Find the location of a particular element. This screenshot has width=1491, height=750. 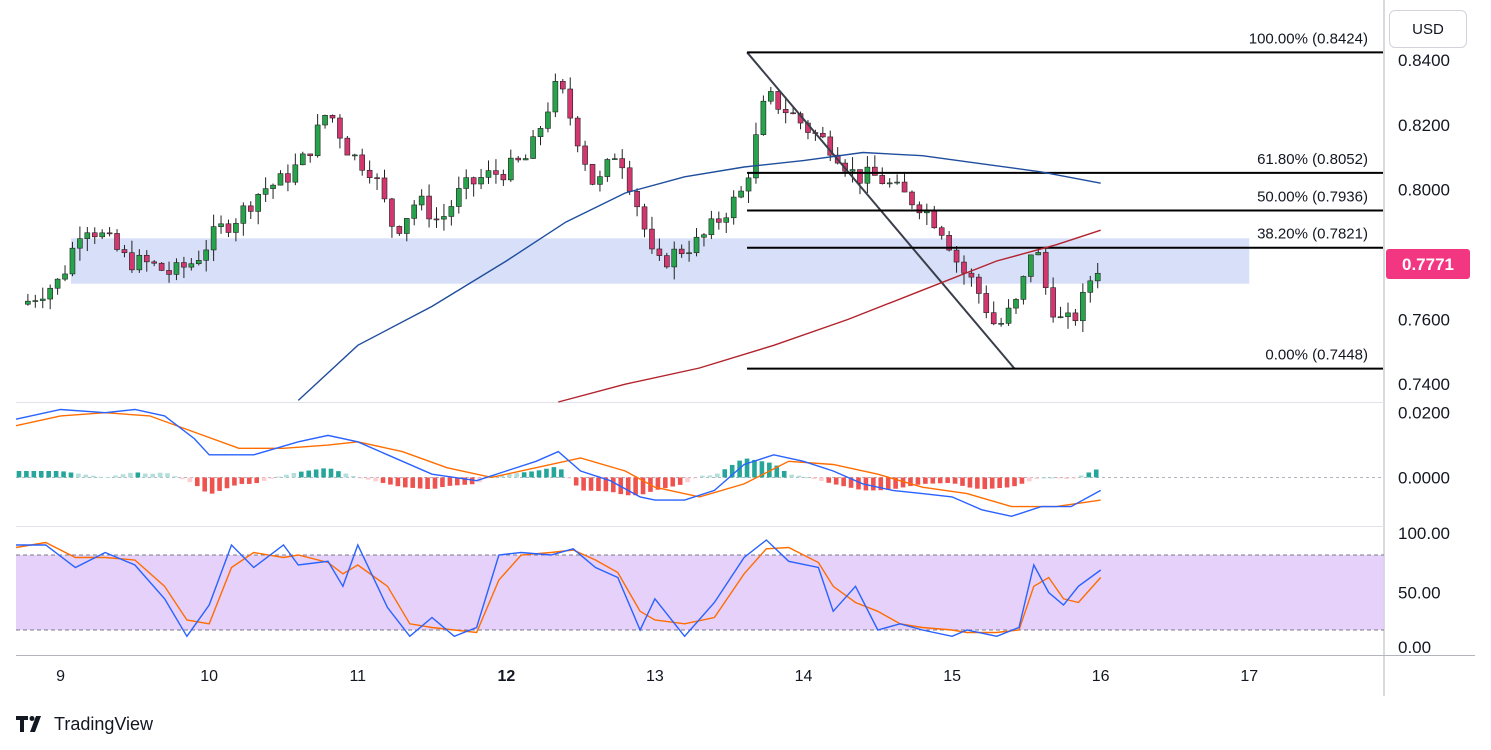

macd-tick-label: 0.0000 is located at coordinates (1424, 477).